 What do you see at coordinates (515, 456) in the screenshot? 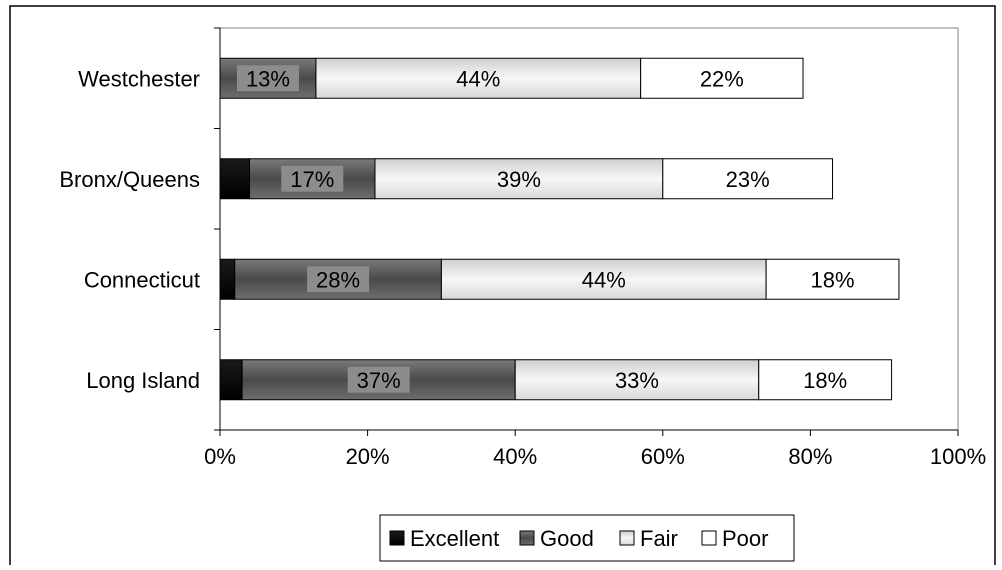
I see `x-tick-label: 40%` at bounding box center [515, 456].